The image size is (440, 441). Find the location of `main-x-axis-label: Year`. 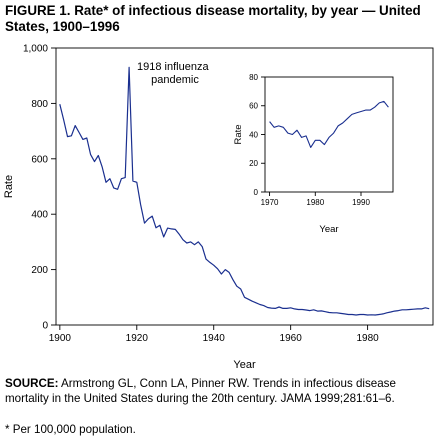

main-x-axis-label: Year is located at coordinates (244, 365).